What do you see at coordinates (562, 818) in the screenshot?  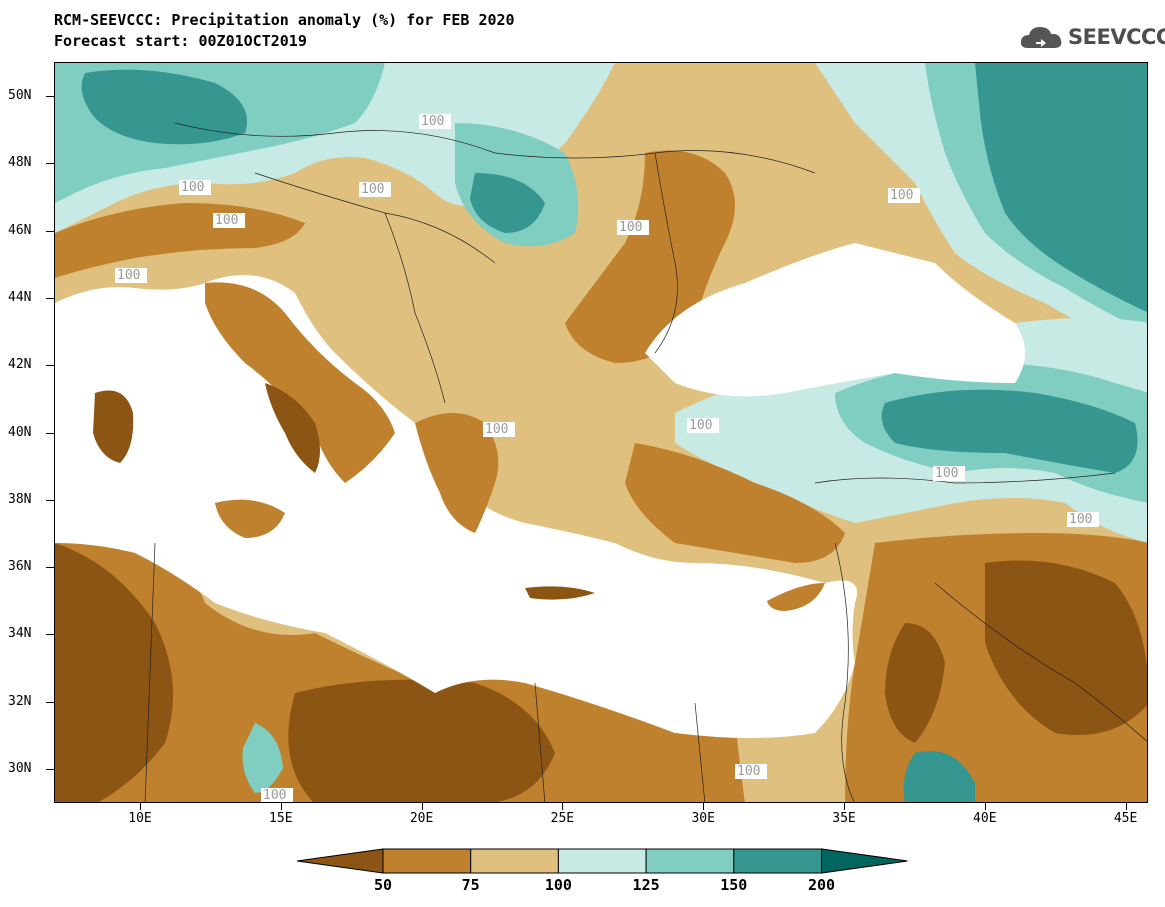 I see `longitude-label: 25E` at bounding box center [562, 818].